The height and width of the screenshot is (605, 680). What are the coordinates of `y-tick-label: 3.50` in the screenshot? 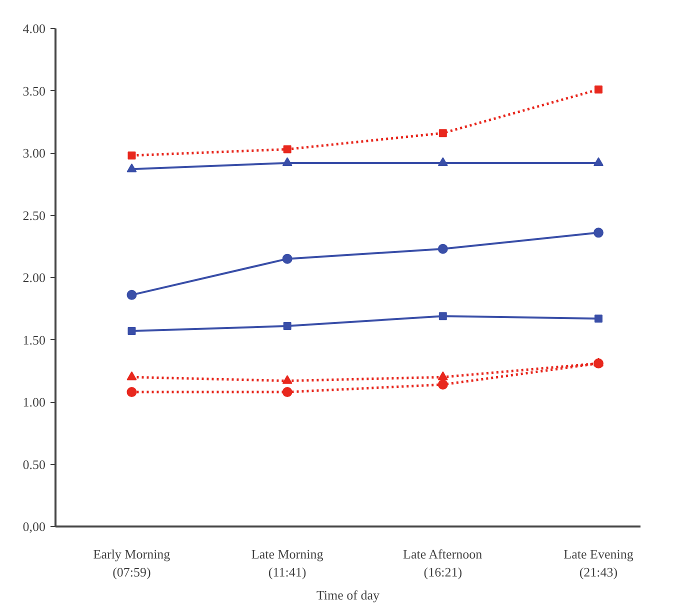 It's located at (34, 90).